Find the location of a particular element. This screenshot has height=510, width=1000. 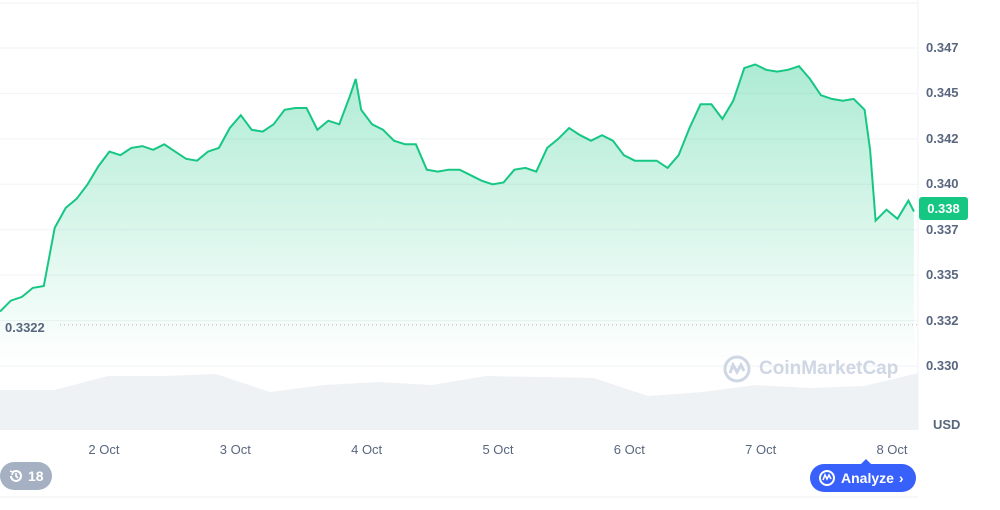

y-tick-label: 0.347 is located at coordinates (942, 47).